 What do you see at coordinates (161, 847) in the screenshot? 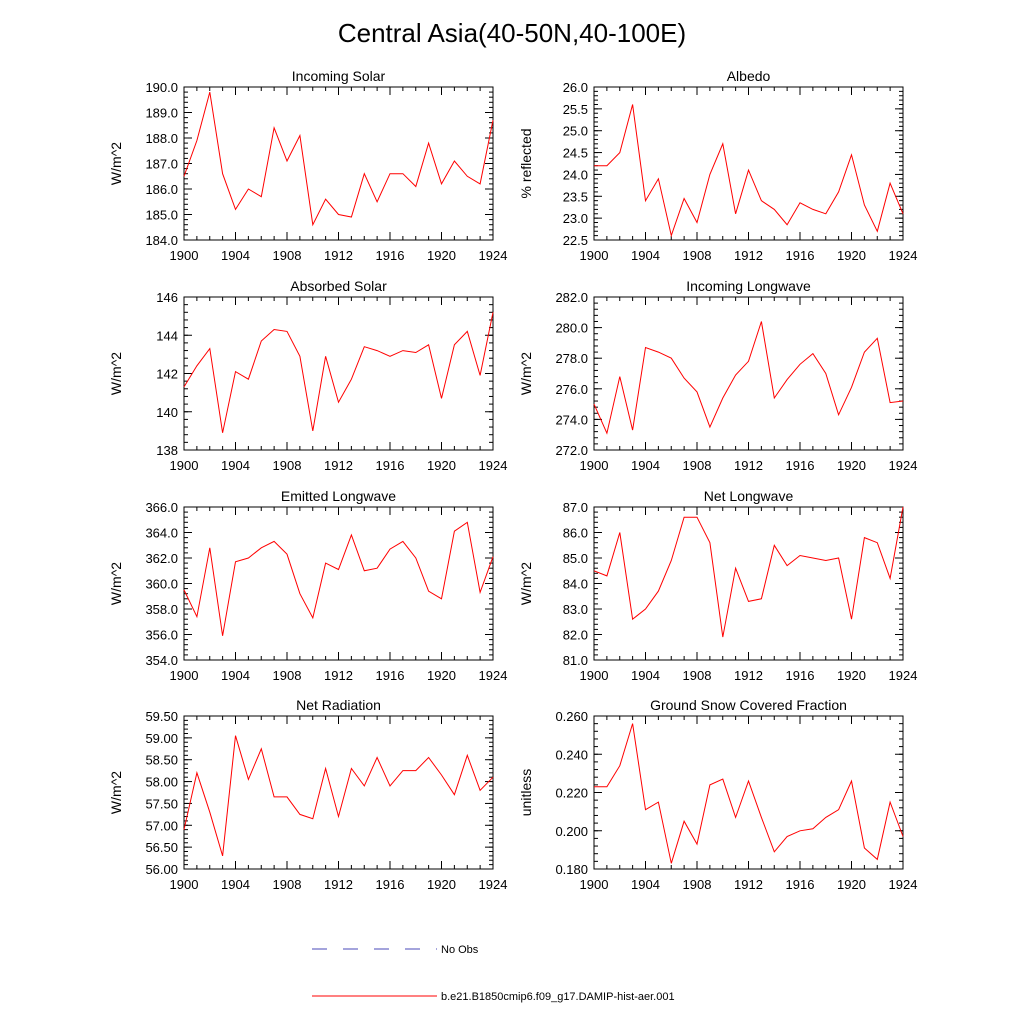
I see `y-tick-label: 56.50` at bounding box center [161, 847].